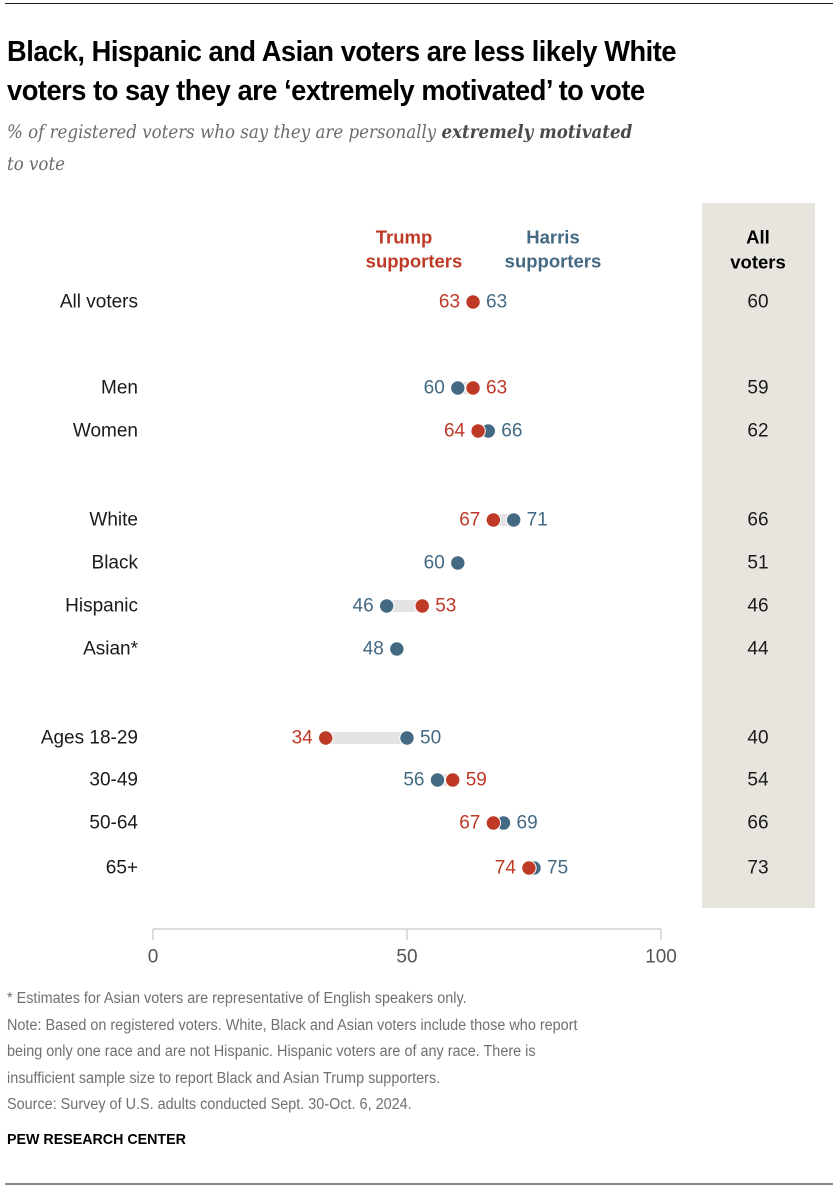  Describe the element at coordinates (413, 780) in the screenshot. I see `harris-value-label: 56` at that location.